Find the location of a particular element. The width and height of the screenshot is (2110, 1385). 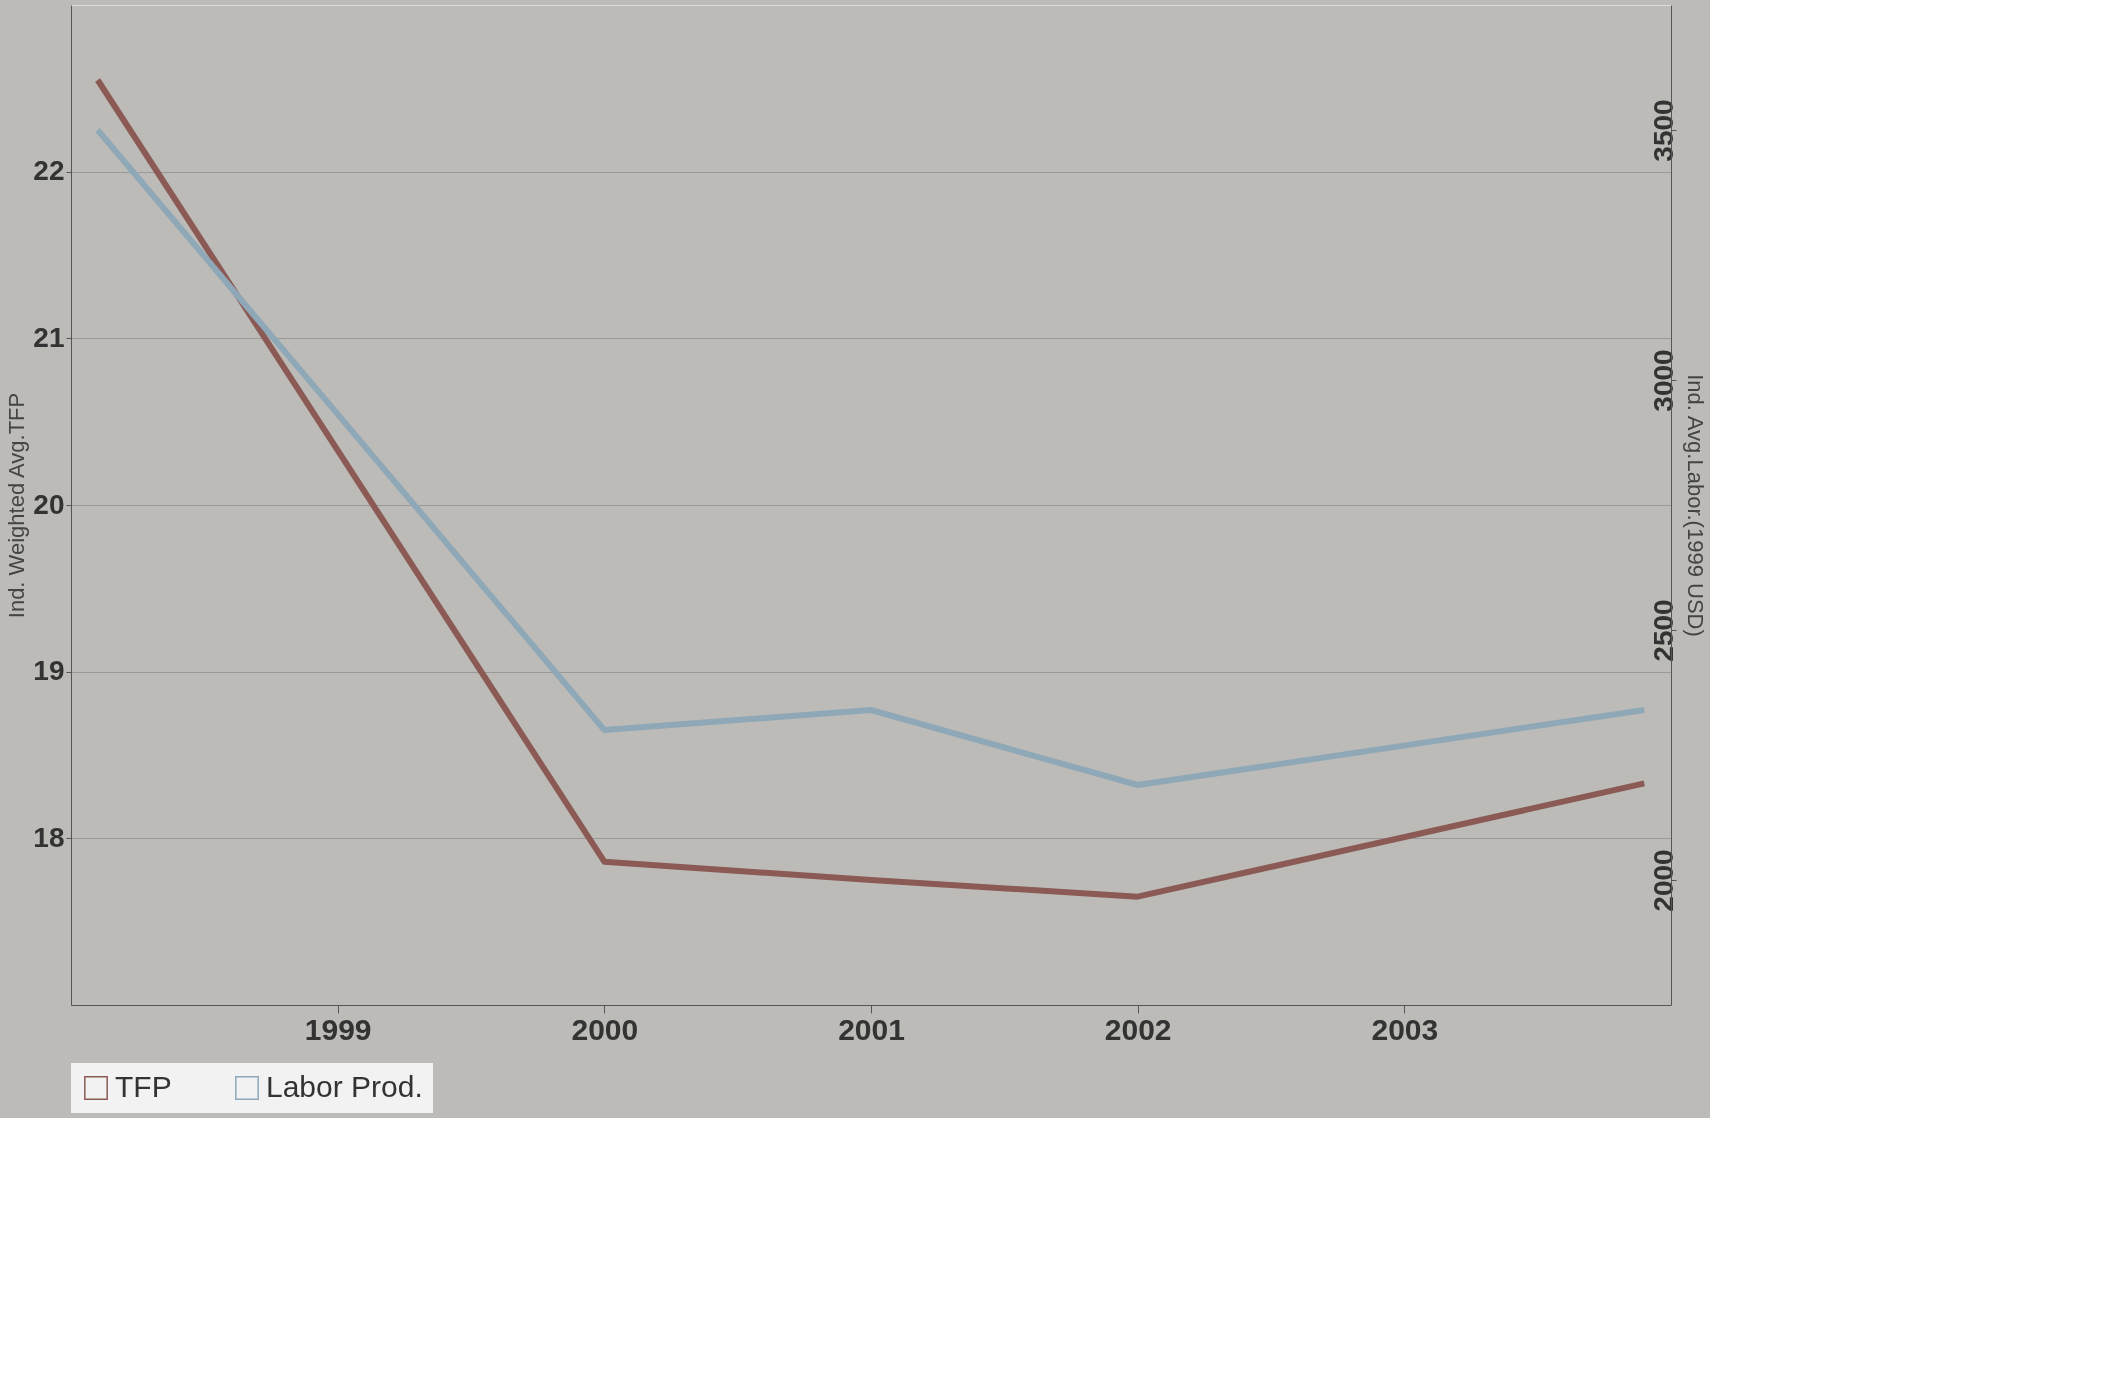

y-tick-label: 19 is located at coordinates (49, 671).